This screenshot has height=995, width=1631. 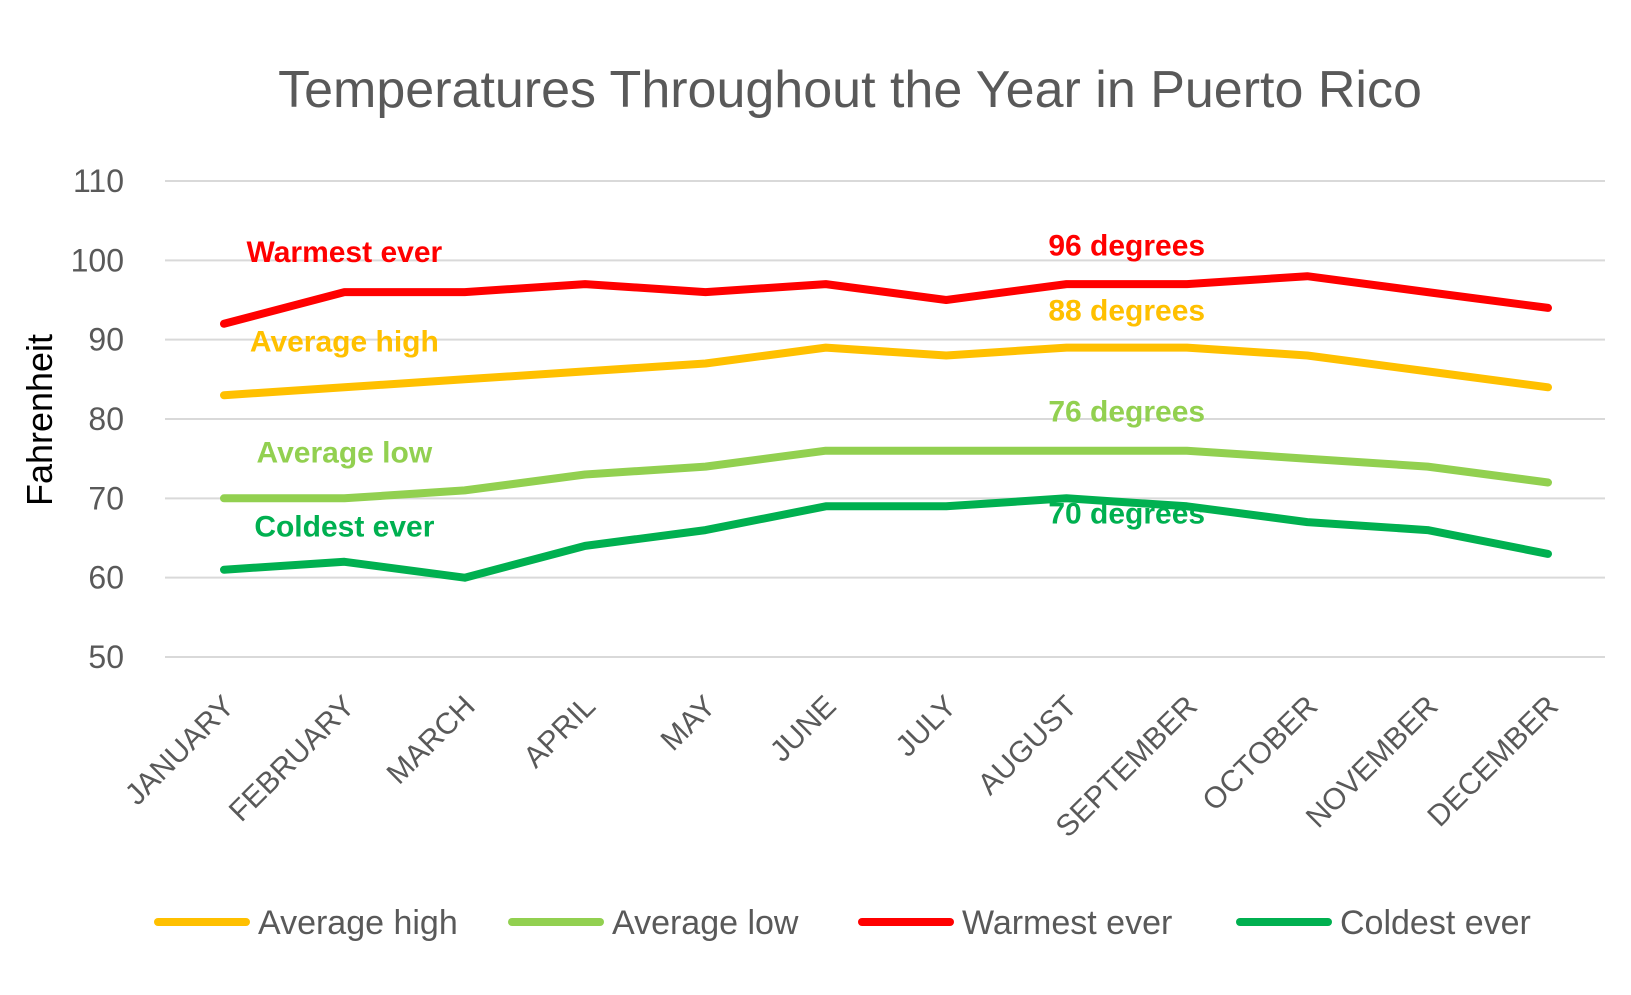 I want to click on annotation-label: 96 degrees, so click(x=1126, y=246).